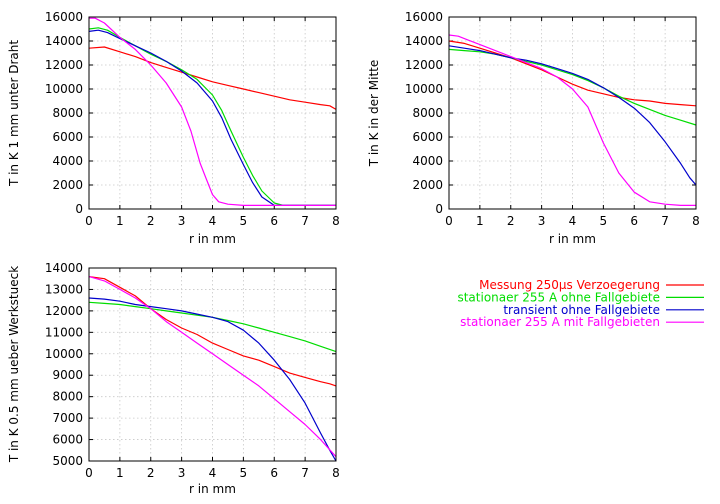 The height and width of the screenshot is (504, 720). I want to click on y-tick-label: 7000, so click(67, 418).